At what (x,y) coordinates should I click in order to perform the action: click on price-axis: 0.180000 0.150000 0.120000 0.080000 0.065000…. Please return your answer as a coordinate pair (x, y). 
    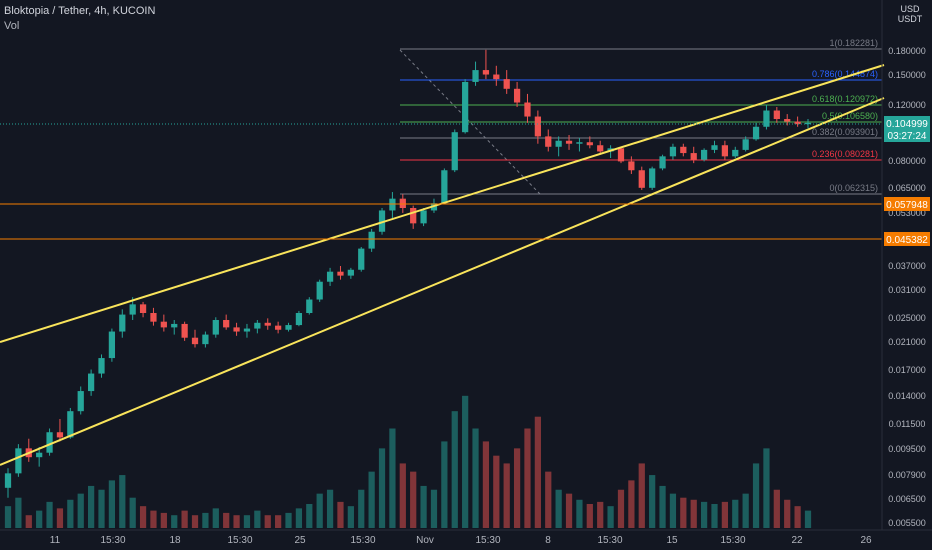
    Looking at the image, I should click on (903, 265).